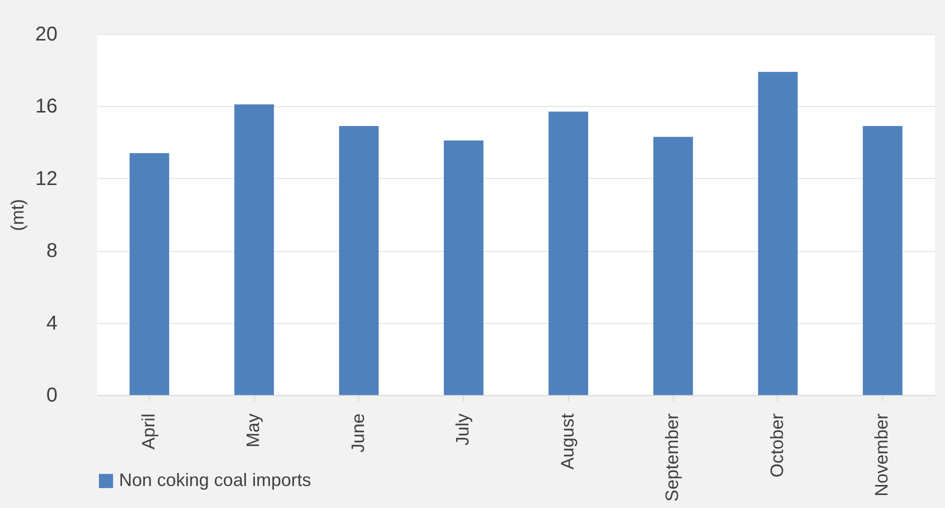  I want to click on y-tick-label: 8, so click(52, 251).